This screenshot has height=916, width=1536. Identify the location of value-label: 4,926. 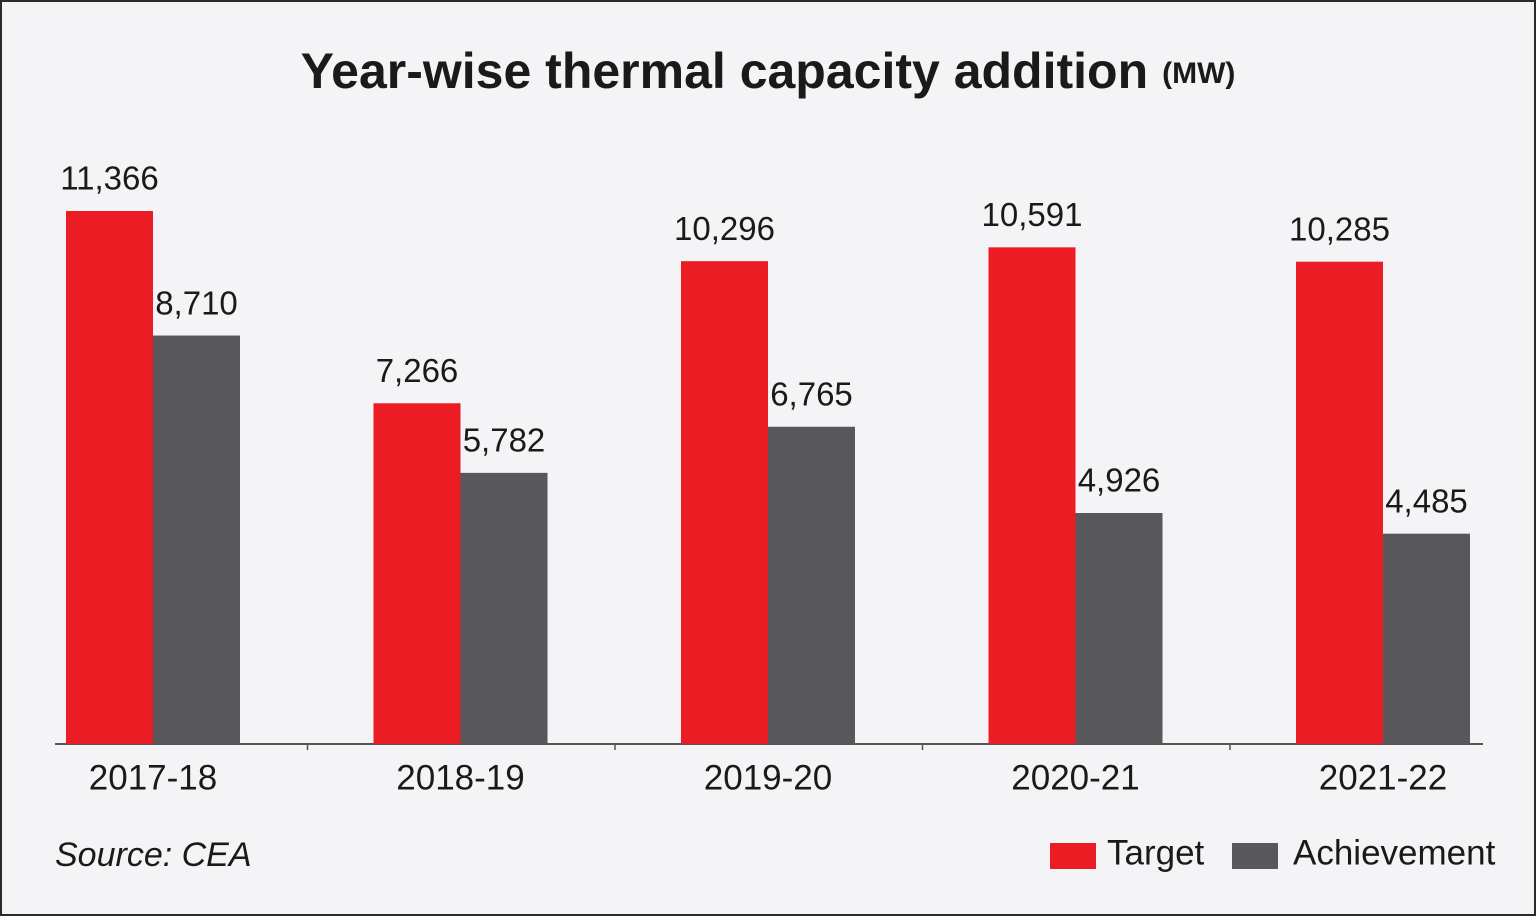
(1119, 480).